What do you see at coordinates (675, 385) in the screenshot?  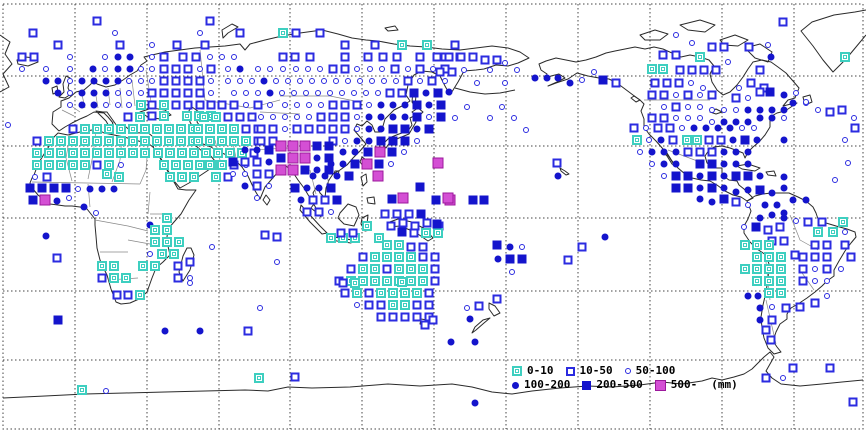 I see `legend-item-500plus: 500-` at bounding box center [675, 385].